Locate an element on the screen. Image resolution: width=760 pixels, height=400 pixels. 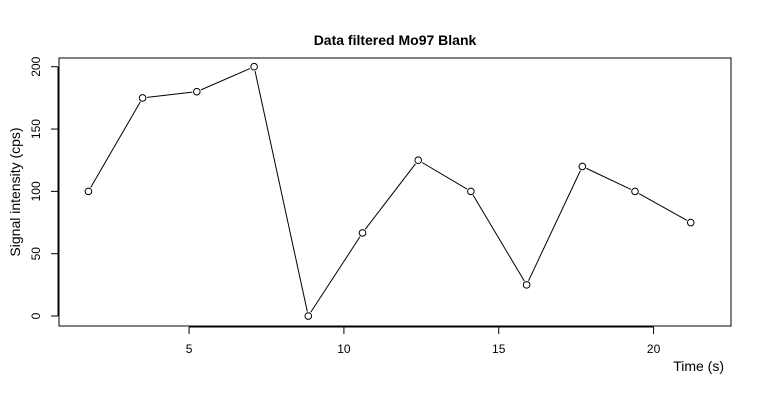
x-tick-label: 5 is located at coordinates (189, 349).